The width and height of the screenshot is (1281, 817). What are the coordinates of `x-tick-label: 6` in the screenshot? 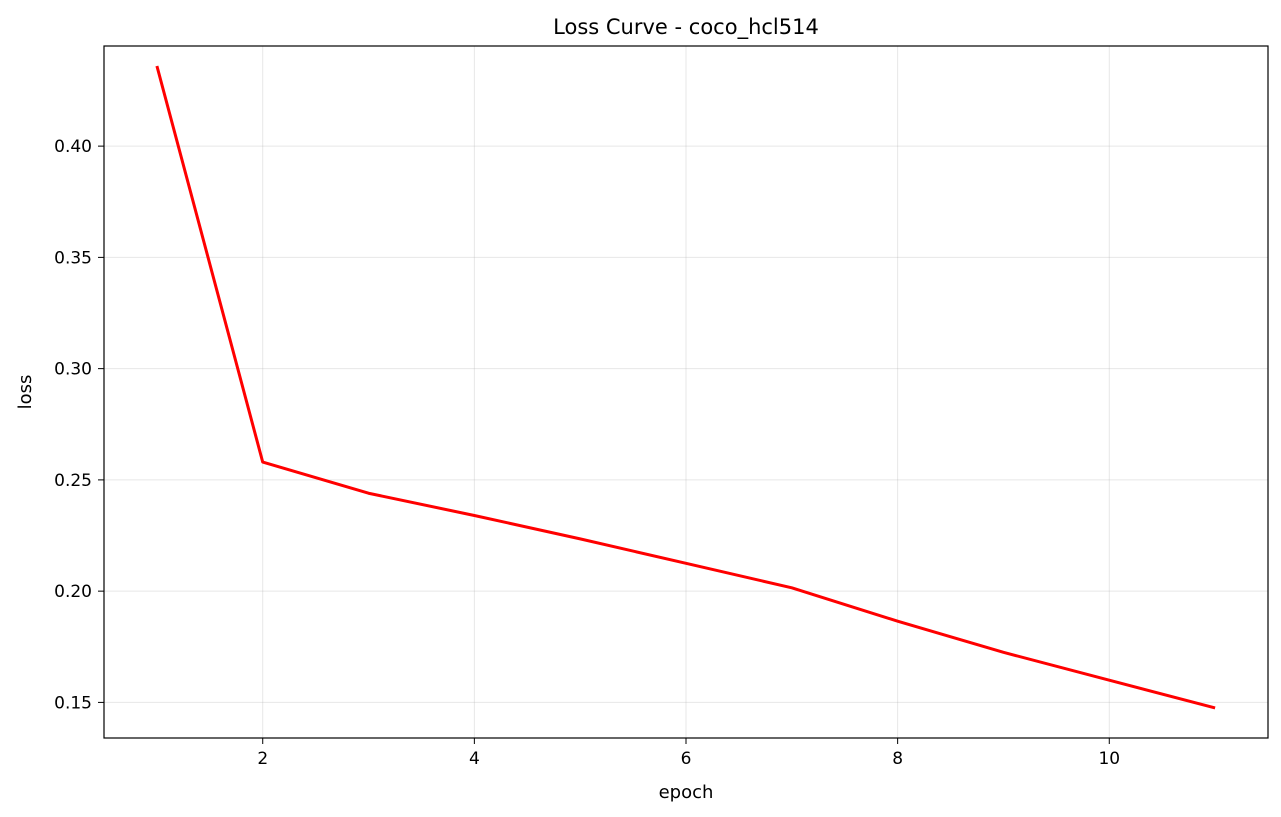 It's located at (686, 759).